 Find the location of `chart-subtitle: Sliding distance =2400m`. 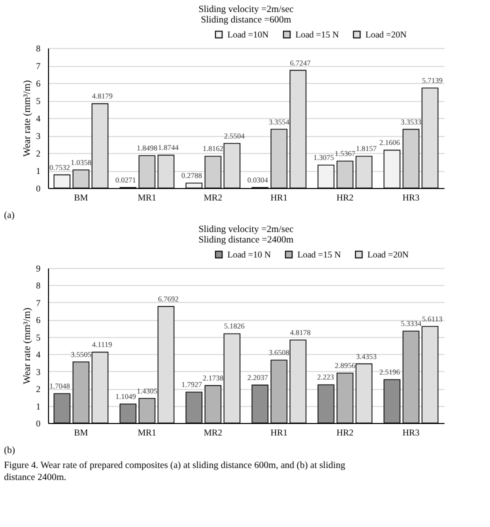

chart-subtitle: Sliding distance =2400m is located at coordinates (246, 241).